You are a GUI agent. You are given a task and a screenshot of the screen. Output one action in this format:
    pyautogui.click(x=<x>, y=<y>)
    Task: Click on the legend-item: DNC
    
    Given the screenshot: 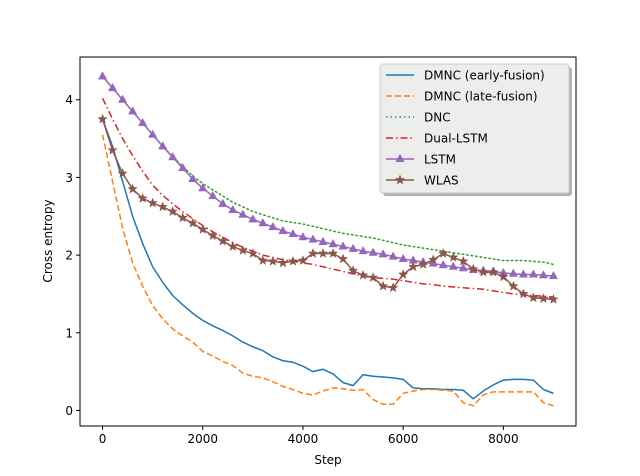 What is the action you would take?
    pyautogui.click(x=418, y=118)
    